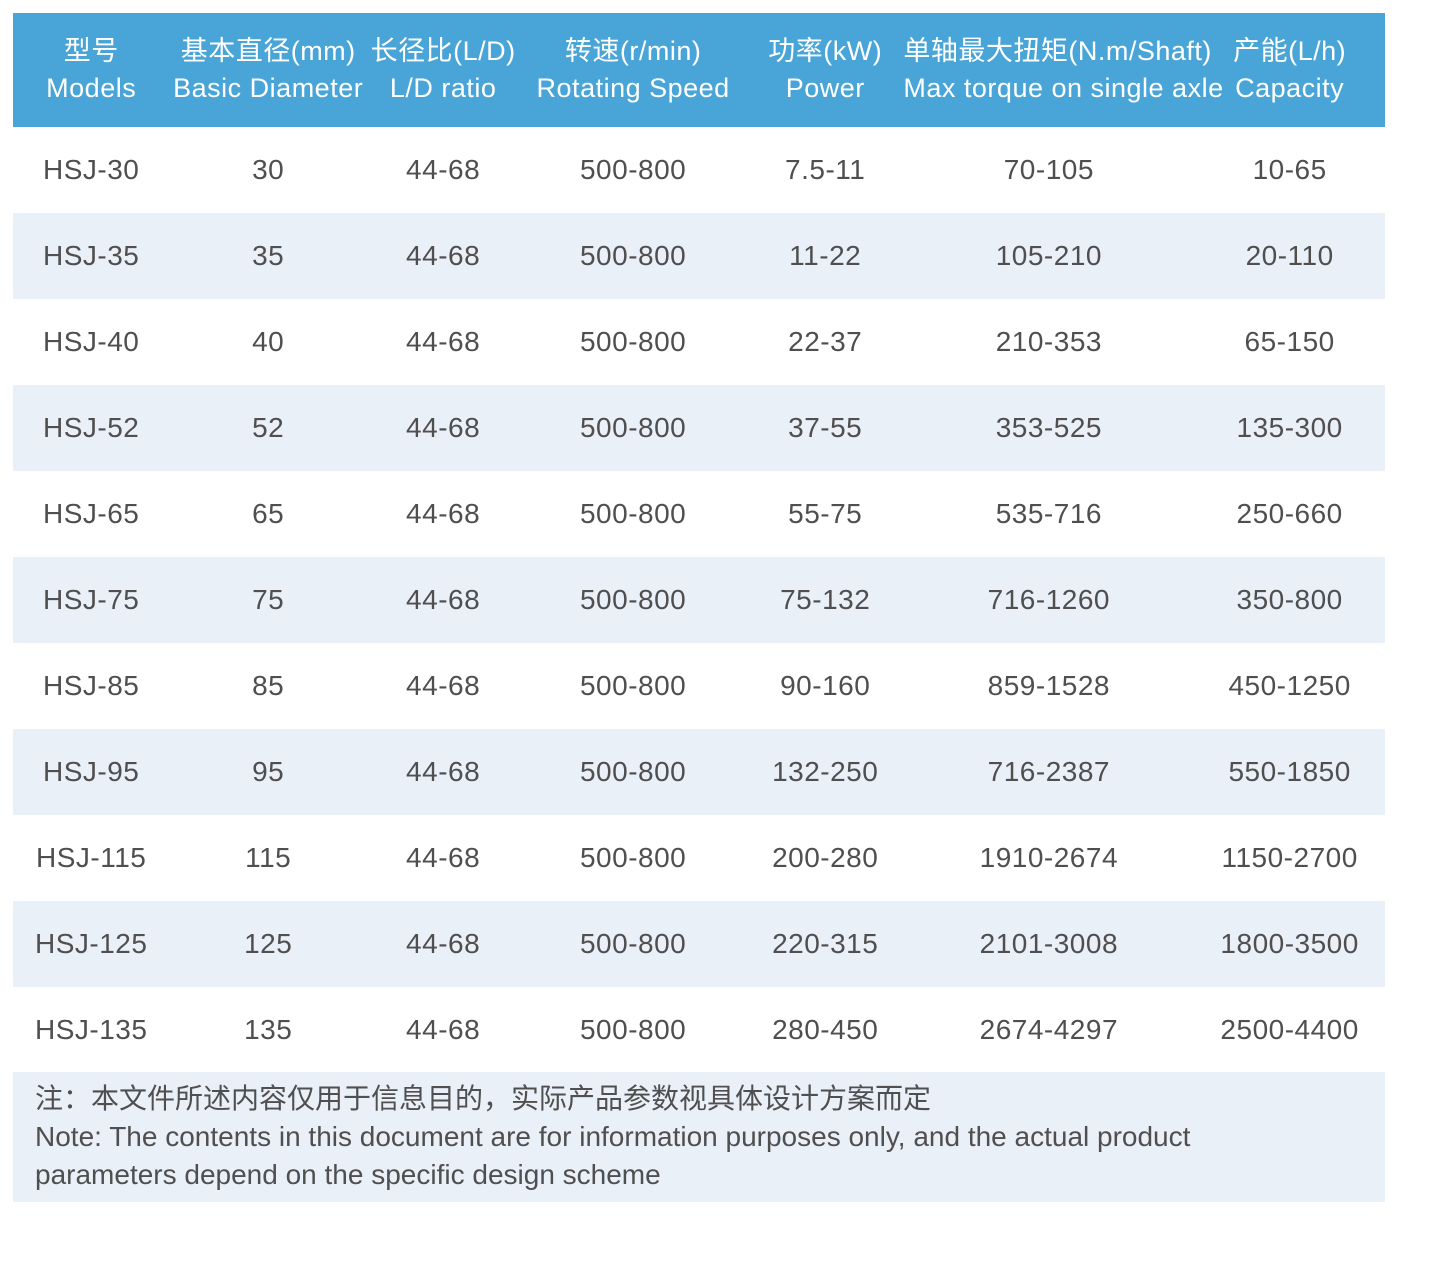 Image resolution: width=1446 pixels, height=1268 pixels. Describe the element at coordinates (1048, 255) in the screenshot. I see `table-cell: 105-210` at that location.